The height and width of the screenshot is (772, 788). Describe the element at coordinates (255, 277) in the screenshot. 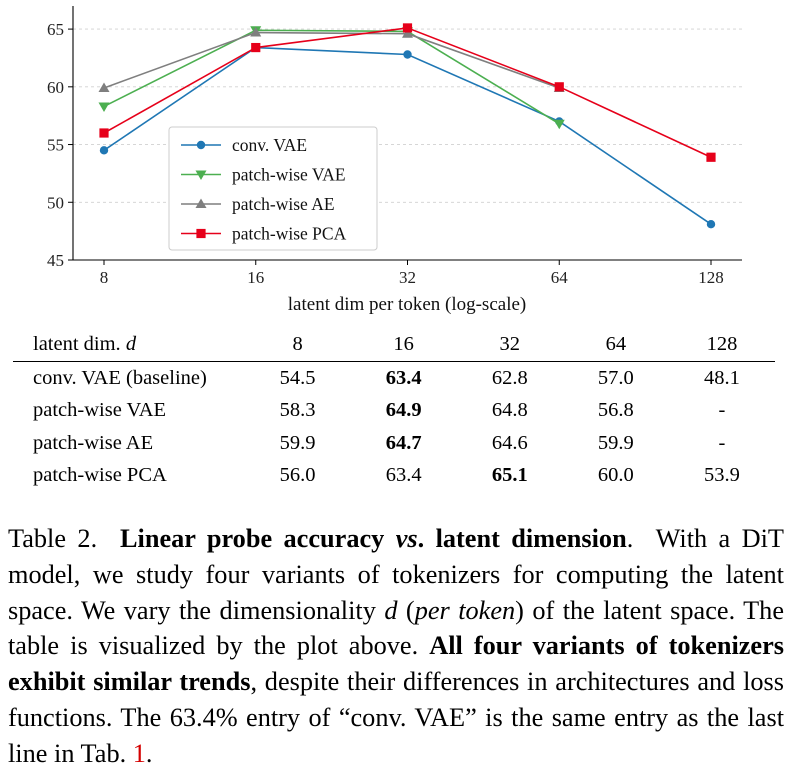

I see `x-tick-label: 16` at that location.